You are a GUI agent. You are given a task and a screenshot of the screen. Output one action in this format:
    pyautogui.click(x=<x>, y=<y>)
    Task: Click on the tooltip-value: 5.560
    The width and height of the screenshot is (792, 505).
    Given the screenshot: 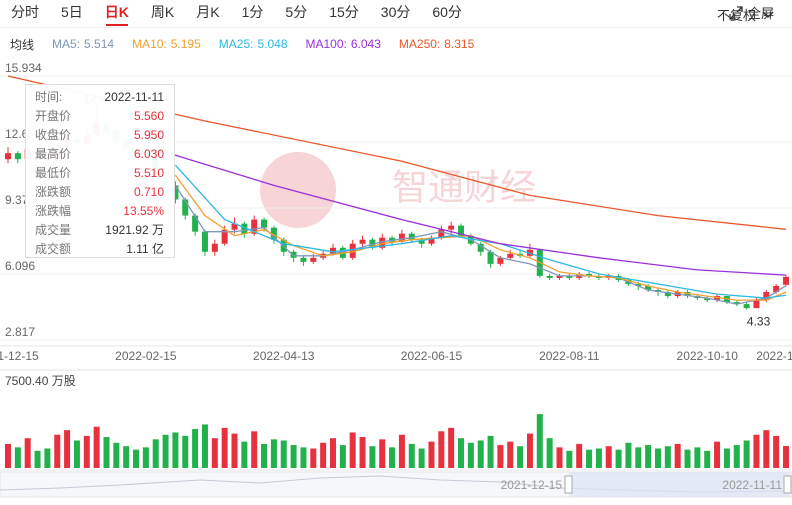 What is the action you would take?
    pyautogui.click(x=148, y=116)
    